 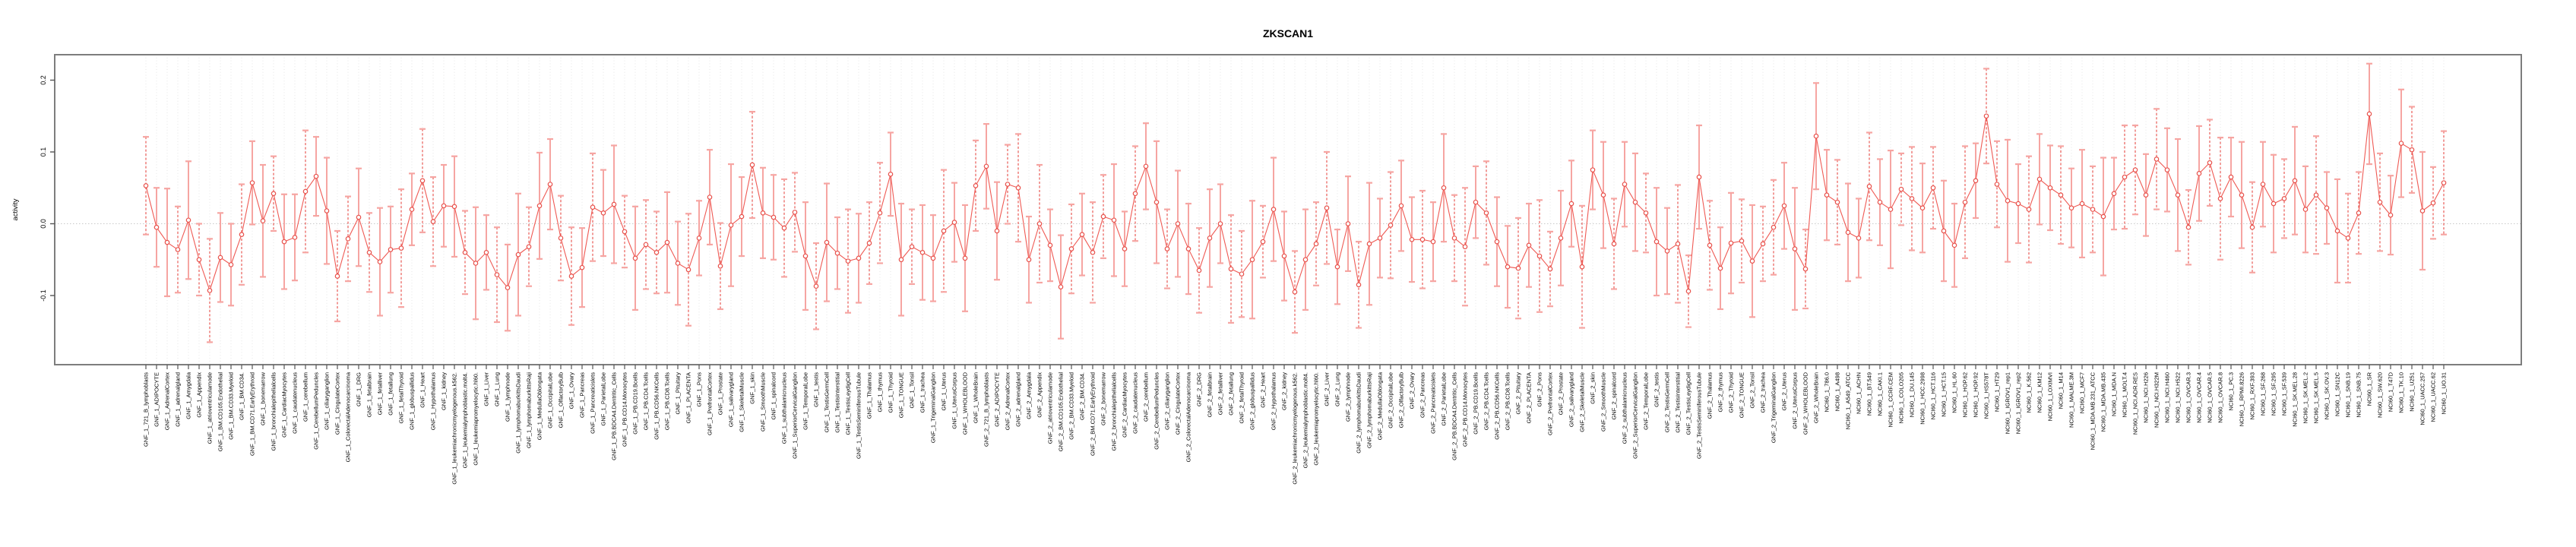 I want to click on x-tick-label: GNF_2_Thyroid, so click(x=1731, y=392).